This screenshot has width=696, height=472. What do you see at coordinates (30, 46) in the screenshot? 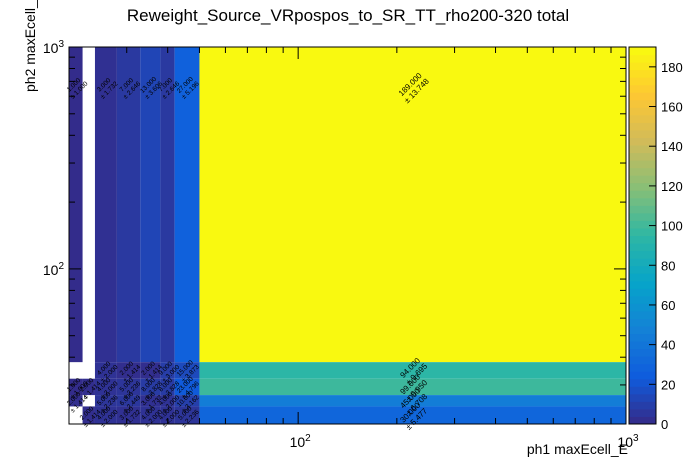
I see `y-axis-label: ph2 maxEcell_E` at bounding box center [30, 46].